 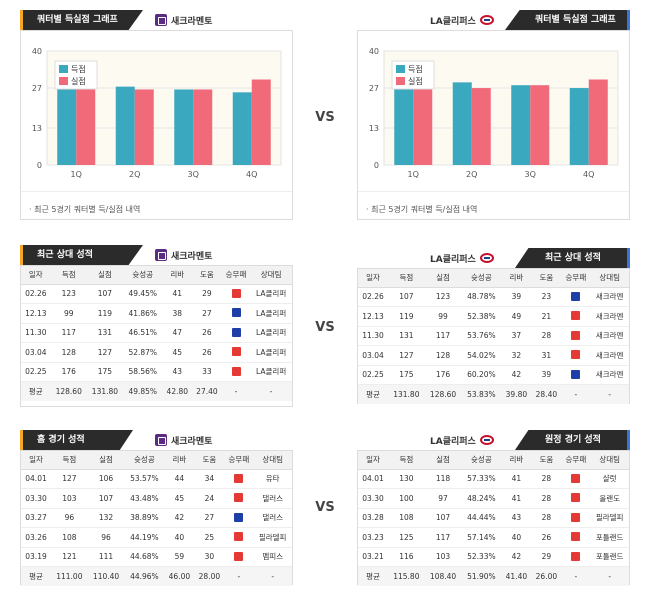 I want to click on table-cell: 99, so click(x=443, y=316).